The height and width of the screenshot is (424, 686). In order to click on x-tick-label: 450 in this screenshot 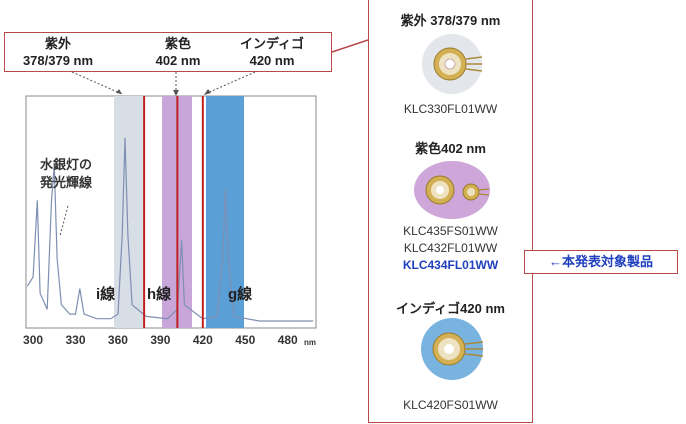, I will do `click(245, 340)`.